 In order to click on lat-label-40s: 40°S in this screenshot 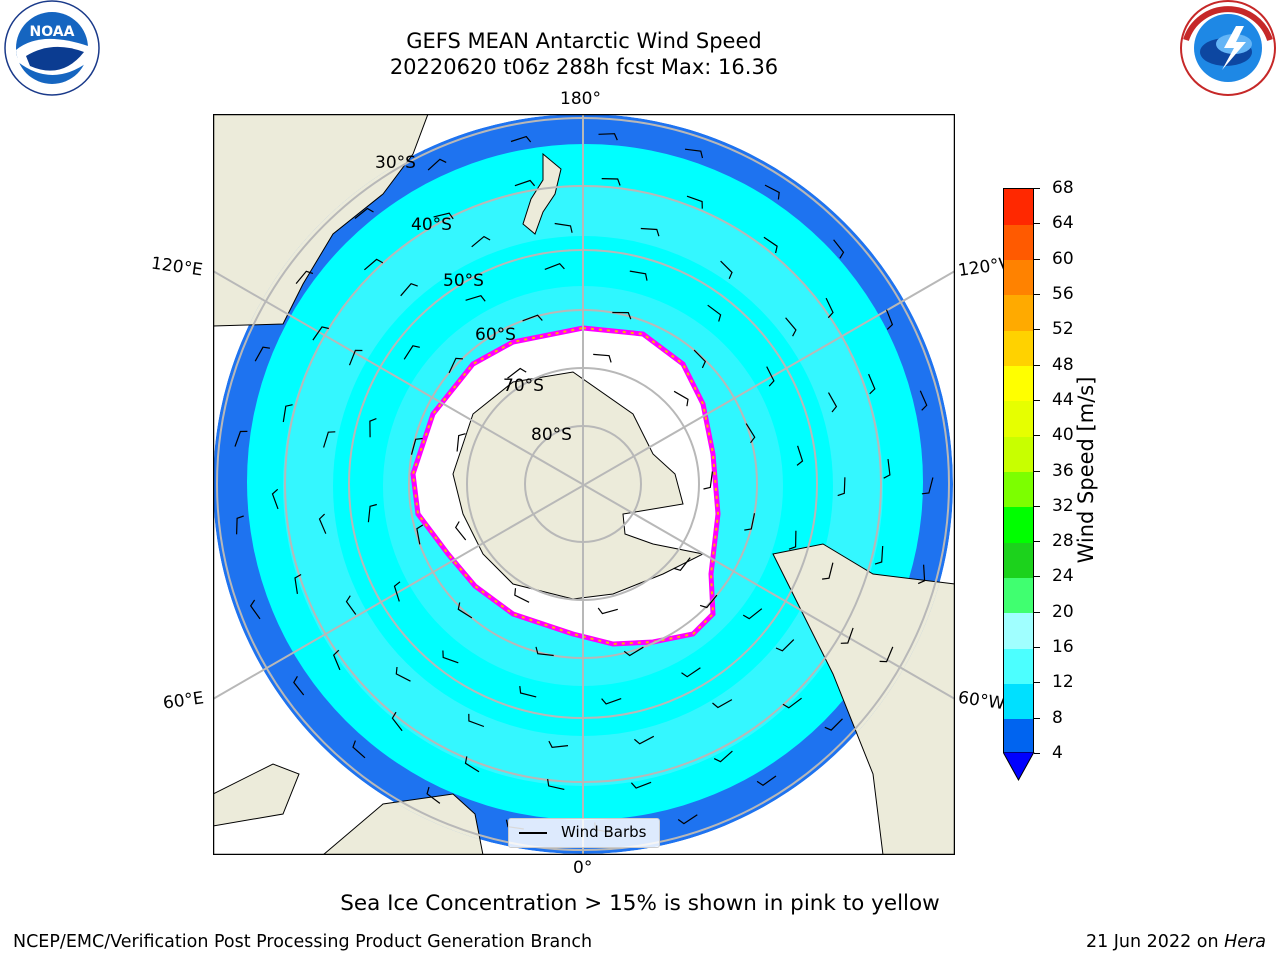, I will do `click(431, 225)`.